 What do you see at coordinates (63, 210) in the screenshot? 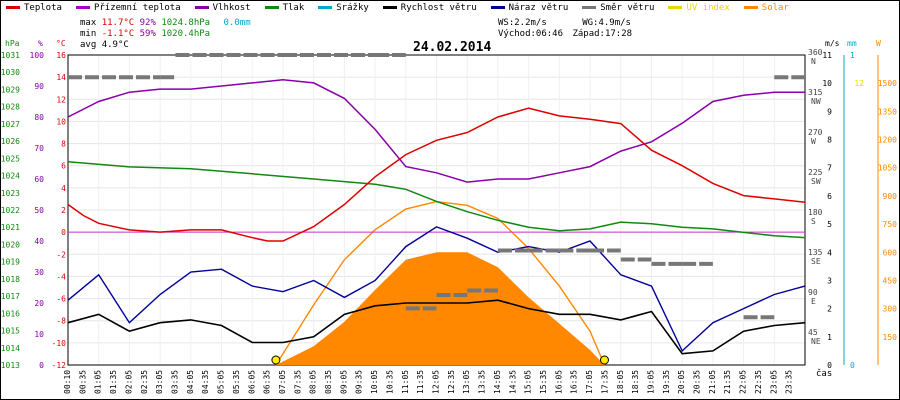
I see `temperature-tick-label: 2` at bounding box center [63, 210].